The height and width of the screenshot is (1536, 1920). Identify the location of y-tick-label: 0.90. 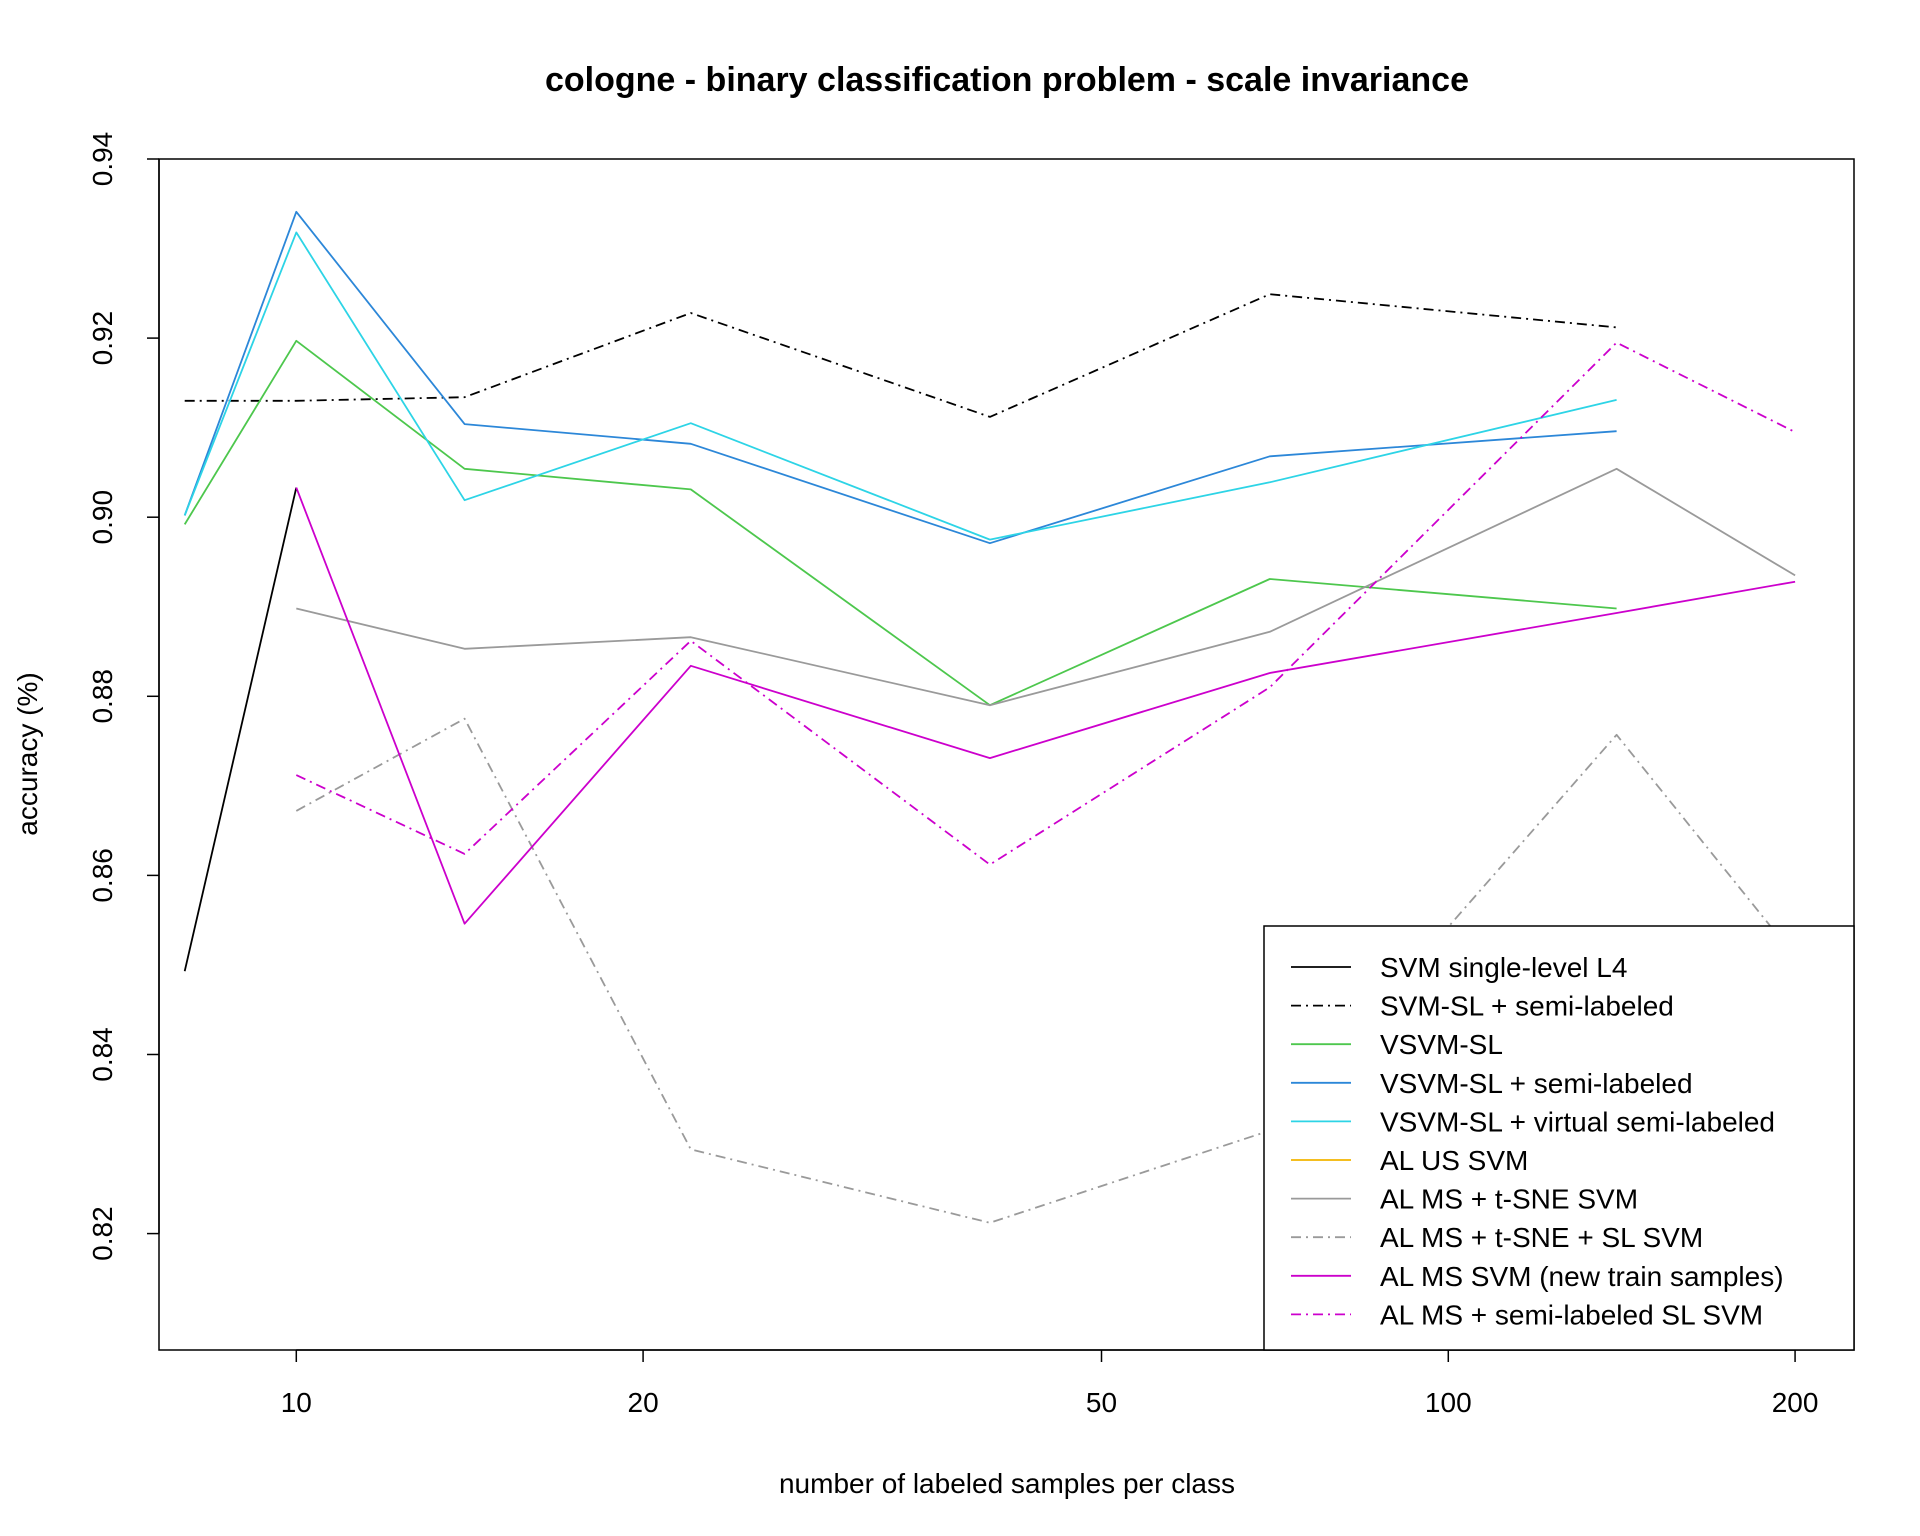
(102, 517).